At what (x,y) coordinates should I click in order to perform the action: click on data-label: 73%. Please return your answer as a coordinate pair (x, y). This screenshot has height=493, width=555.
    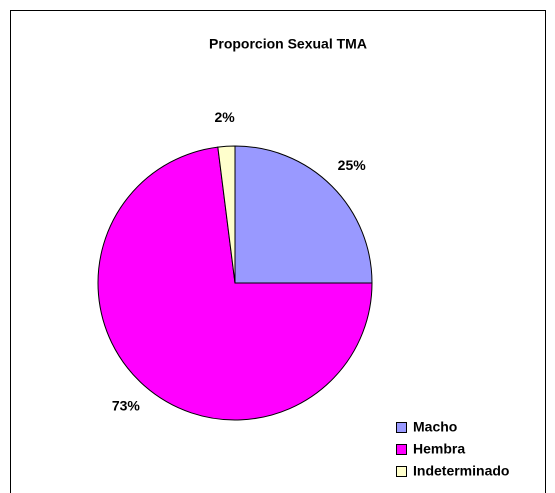
    Looking at the image, I should click on (126, 405).